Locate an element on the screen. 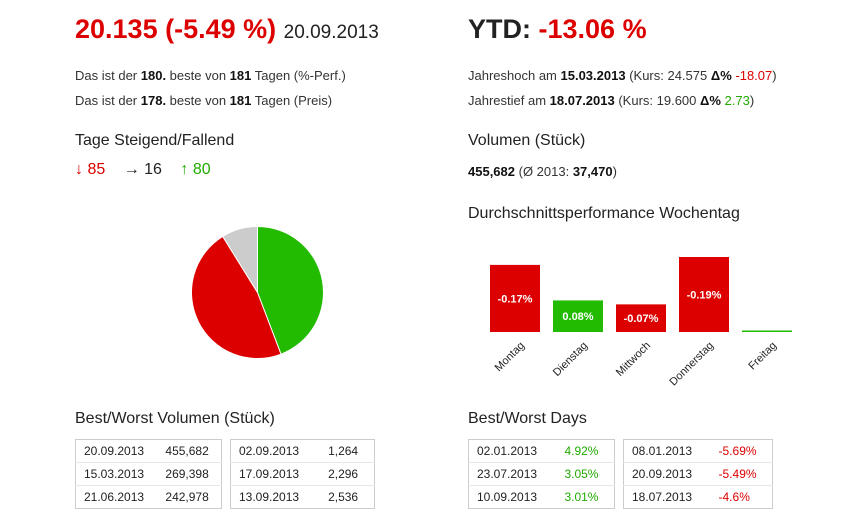  table-row: 02.09.2013 1,264 is located at coordinates (302, 451).